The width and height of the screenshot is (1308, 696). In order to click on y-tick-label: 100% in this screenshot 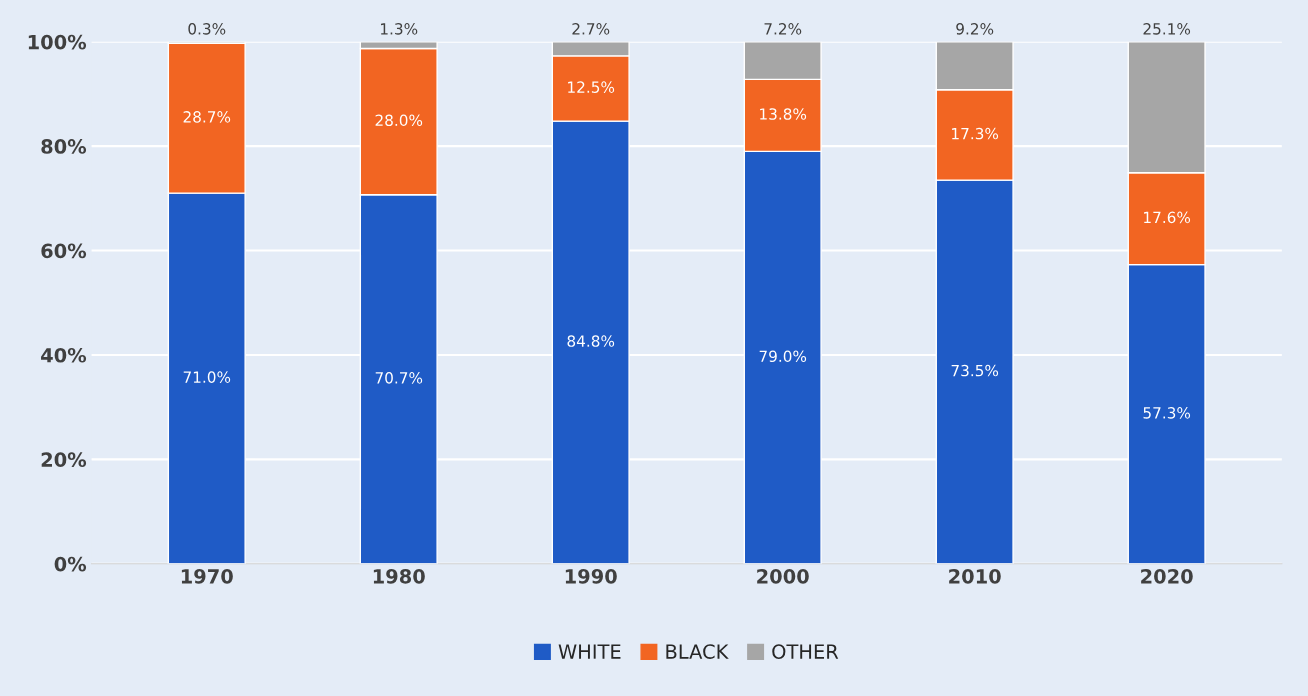, I will do `click(57, 42)`.